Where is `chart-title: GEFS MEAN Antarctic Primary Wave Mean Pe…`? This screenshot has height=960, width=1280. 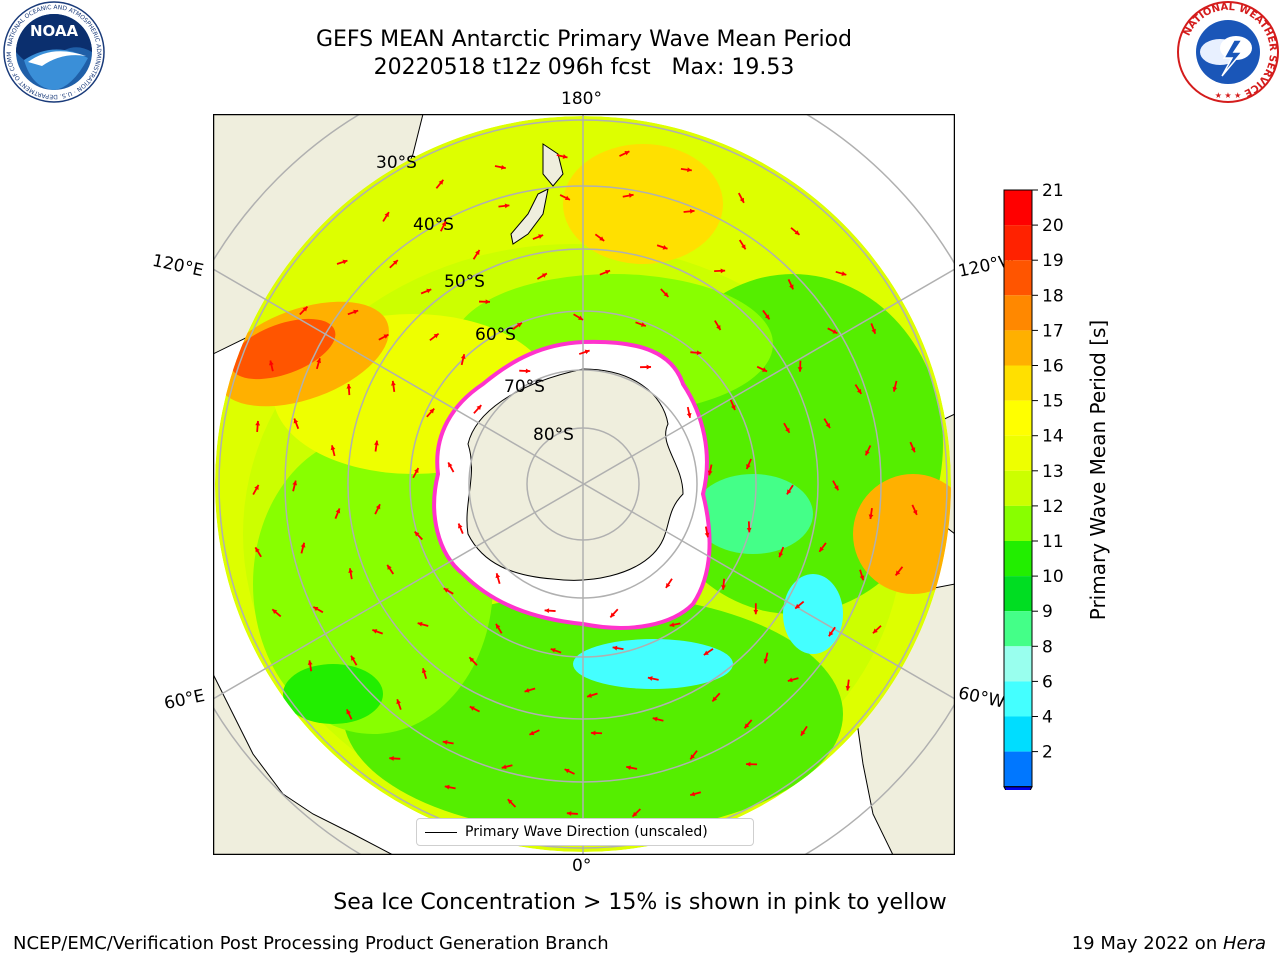
chart-title: GEFS MEAN Antarctic Primary Wave Mean Pe… is located at coordinates (584, 39).